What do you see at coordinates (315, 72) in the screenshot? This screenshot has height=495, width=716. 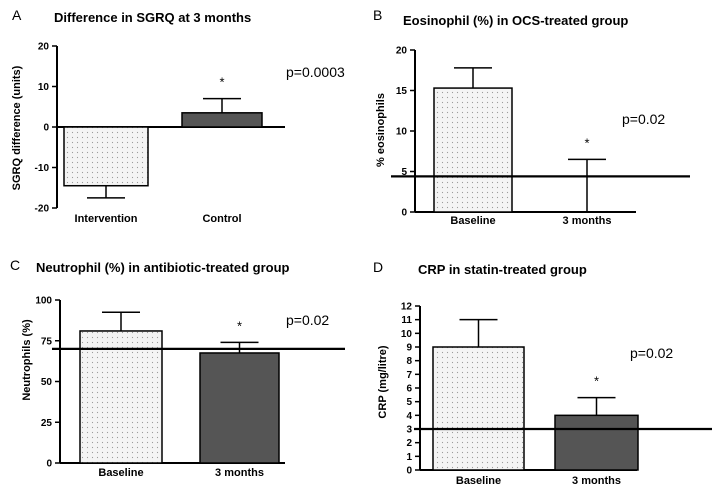 I see `panel-a-p-value: p=0.0003` at bounding box center [315, 72].